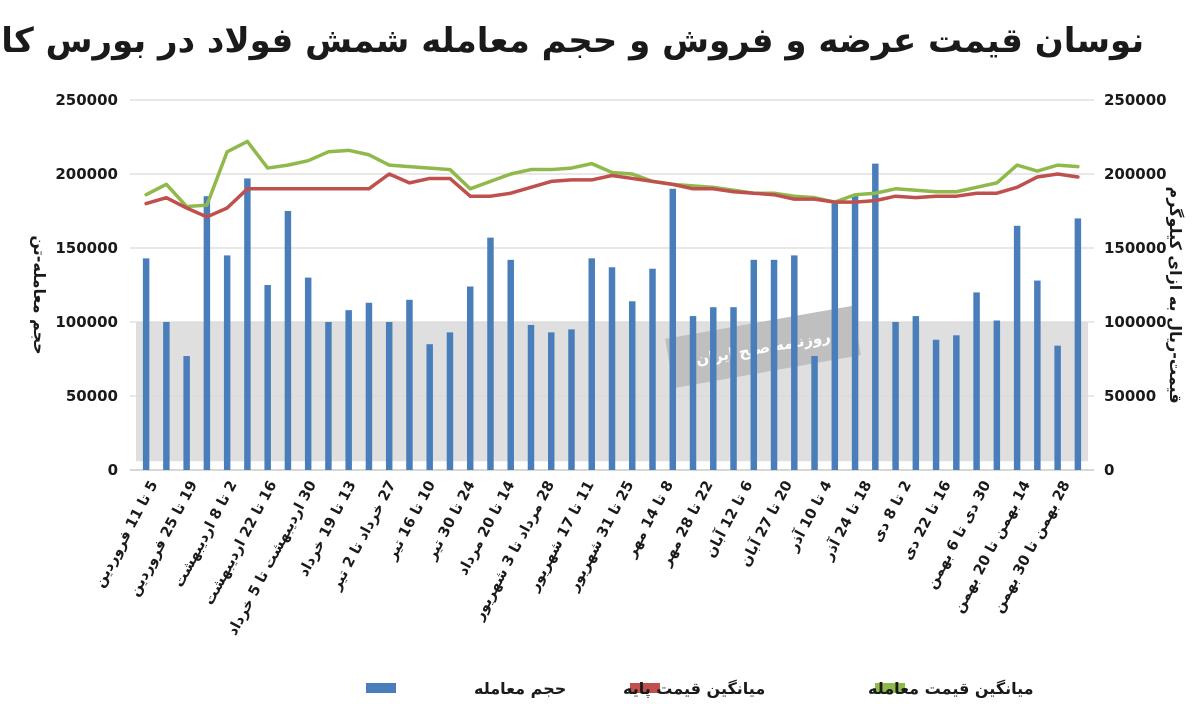  What do you see at coordinates (1135, 248) in the screenshot?
I see `y-tick-right: 150000` at bounding box center [1135, 248].